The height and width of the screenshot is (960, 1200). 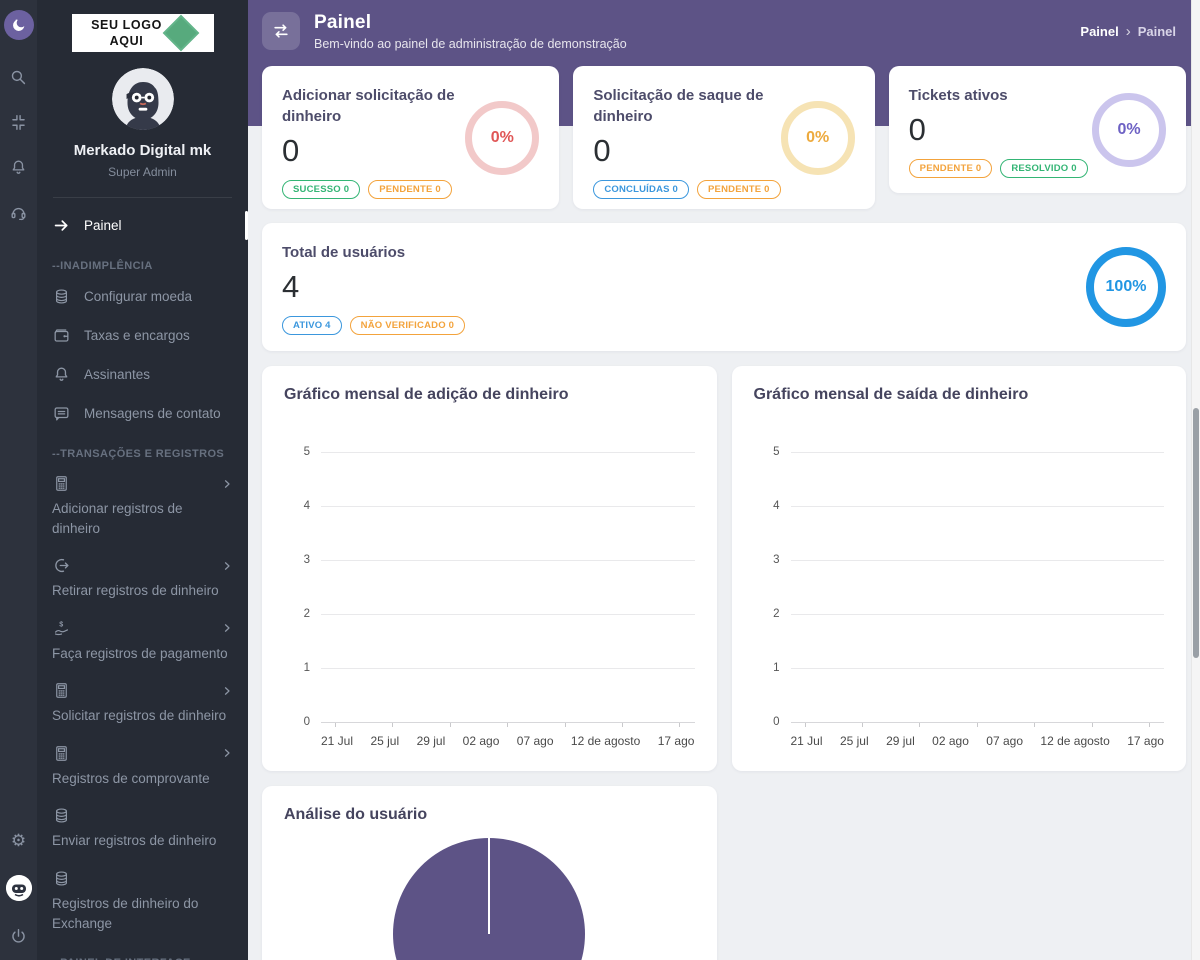 I want to click on stat-card-title: Adicionar solicitação de dinheiro, so click(x=368, y=106).